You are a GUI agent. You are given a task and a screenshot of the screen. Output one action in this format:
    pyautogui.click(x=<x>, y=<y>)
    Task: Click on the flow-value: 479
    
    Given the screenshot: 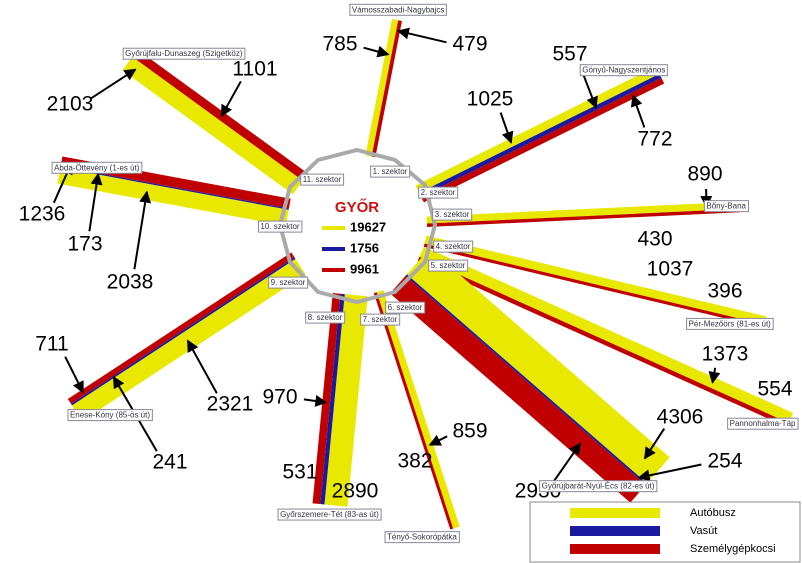 What is the action you would take?
    pyautogui.click(x=469, y=44)
    